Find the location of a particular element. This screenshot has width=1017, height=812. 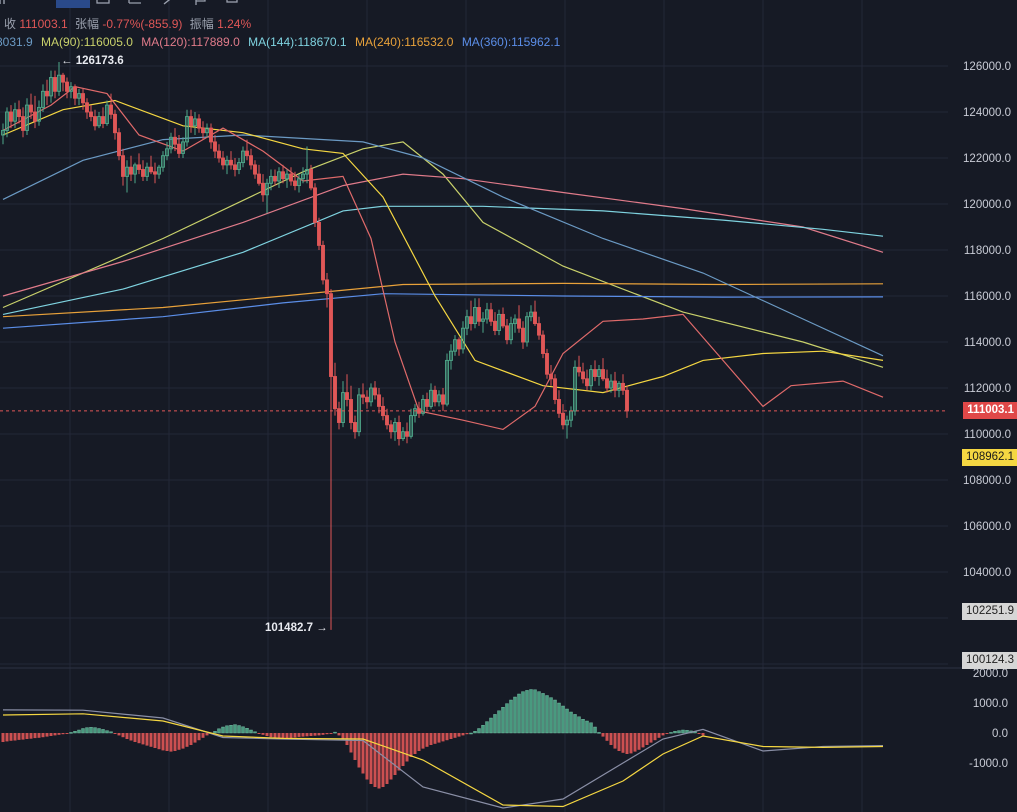

price-tick-label: 126000.0 is located at coordinates (987, 67).